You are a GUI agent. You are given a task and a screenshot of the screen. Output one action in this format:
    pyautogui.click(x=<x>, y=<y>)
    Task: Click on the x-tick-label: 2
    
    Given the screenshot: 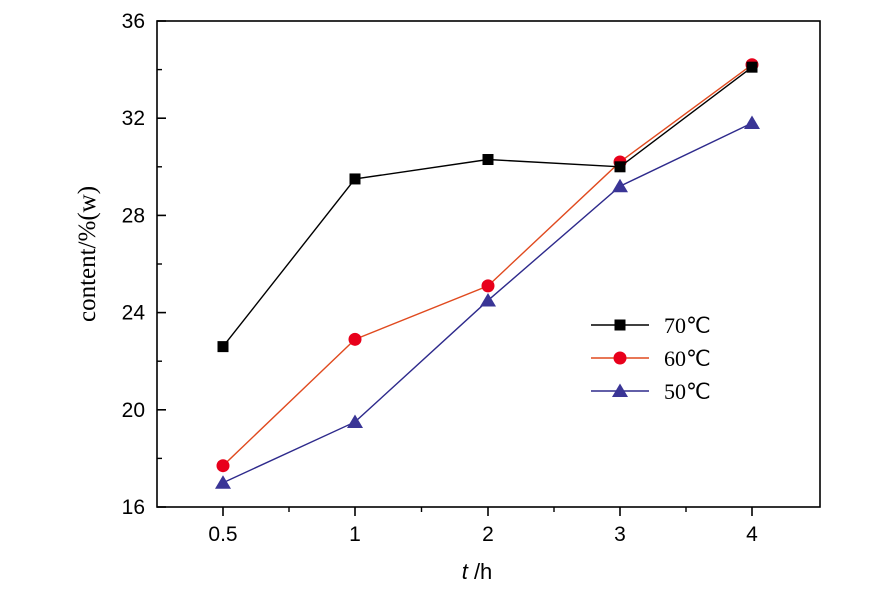 What is the action you would take?
    pyautogui.click(x=488, y=534)
    